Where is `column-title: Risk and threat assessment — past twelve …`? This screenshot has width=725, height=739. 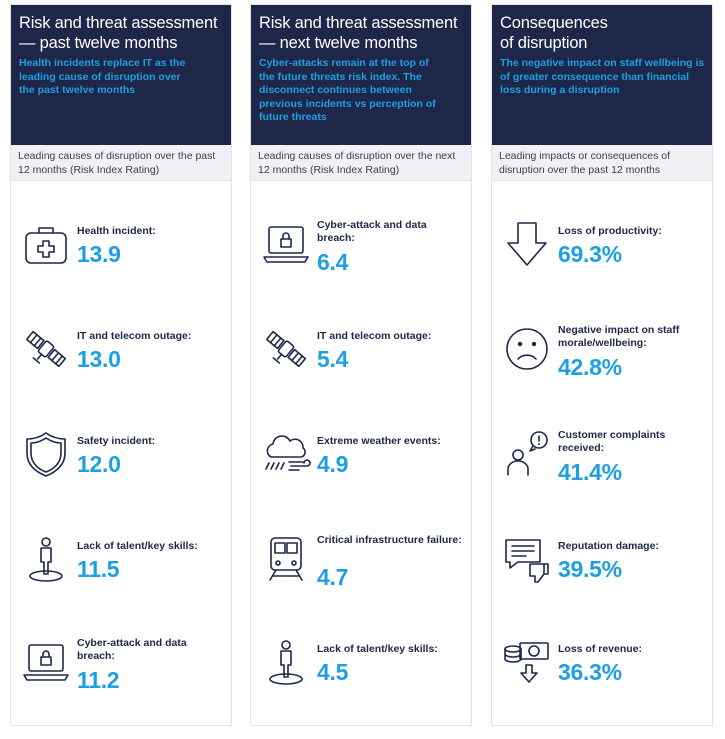
column-title: Risk and threat assessment — past twelve … is located at coordinates (121, 33).